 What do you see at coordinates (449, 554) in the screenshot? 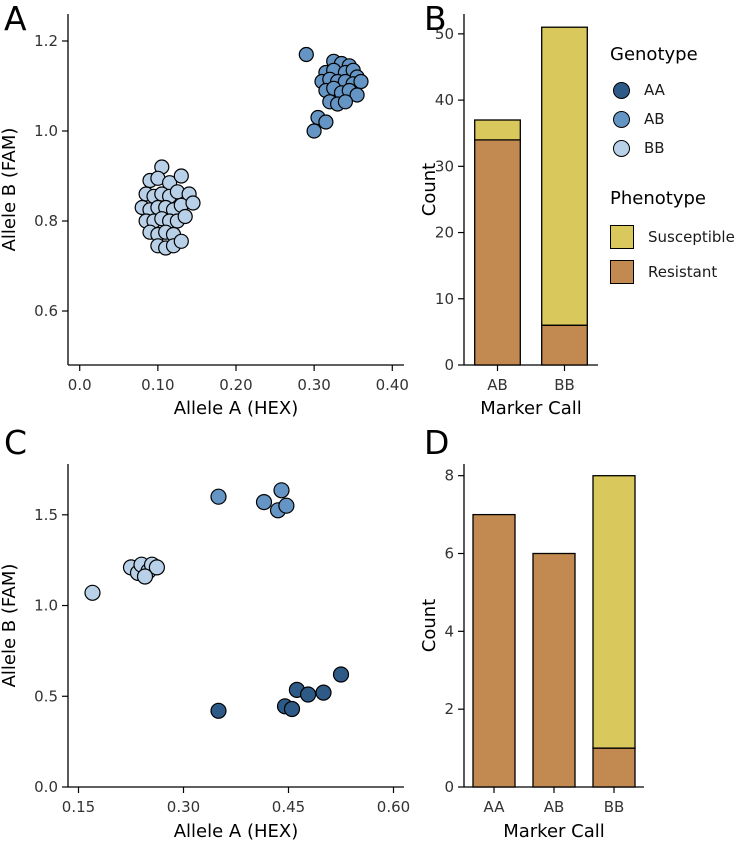
I see `y-tick-label: 6` at bounding box center [449, 554].